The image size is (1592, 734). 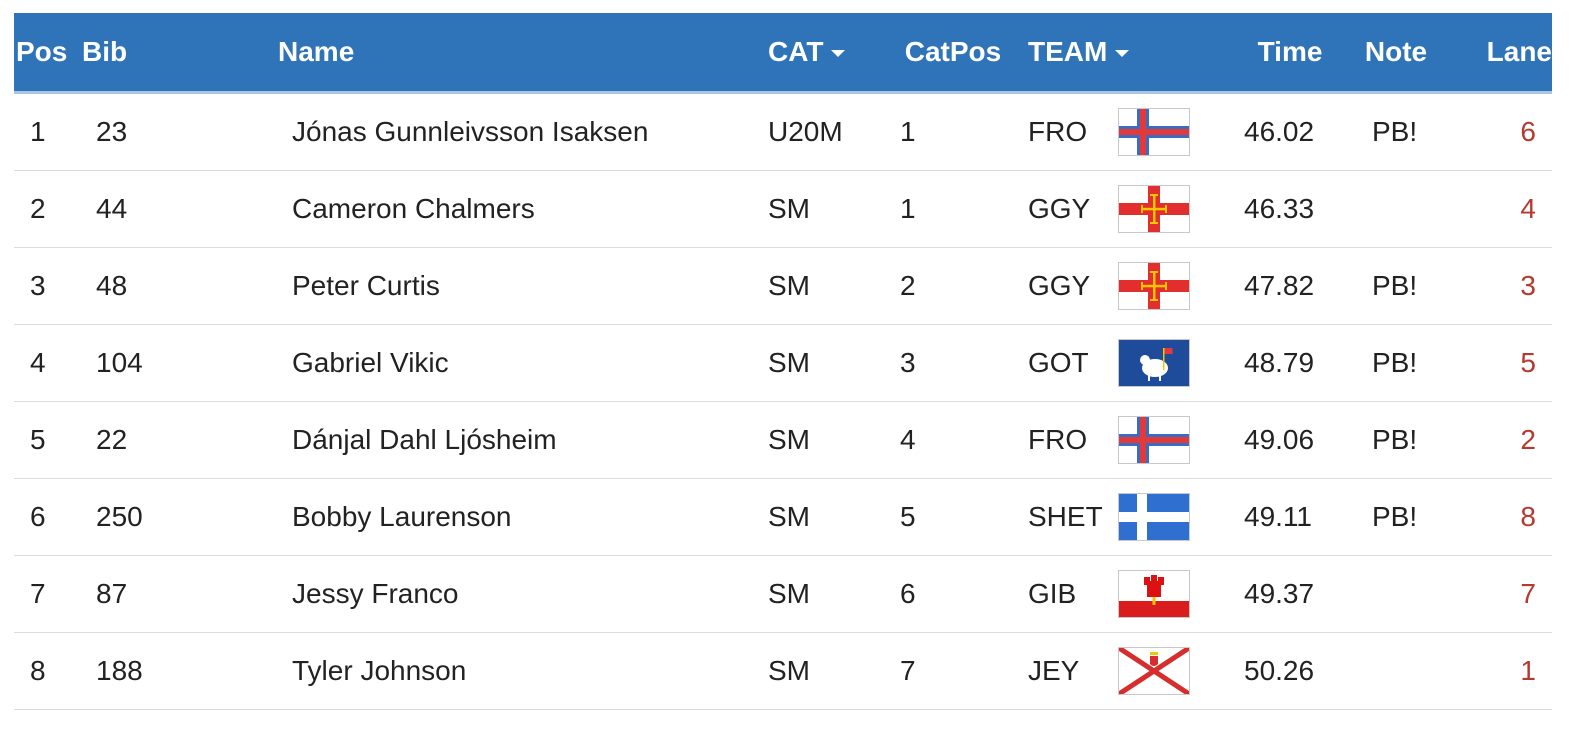 What do you see at coordinates (1132, 53) in the screenshot?
I see `header-team-filter: TEAM` at bounding box center [1132, 53].